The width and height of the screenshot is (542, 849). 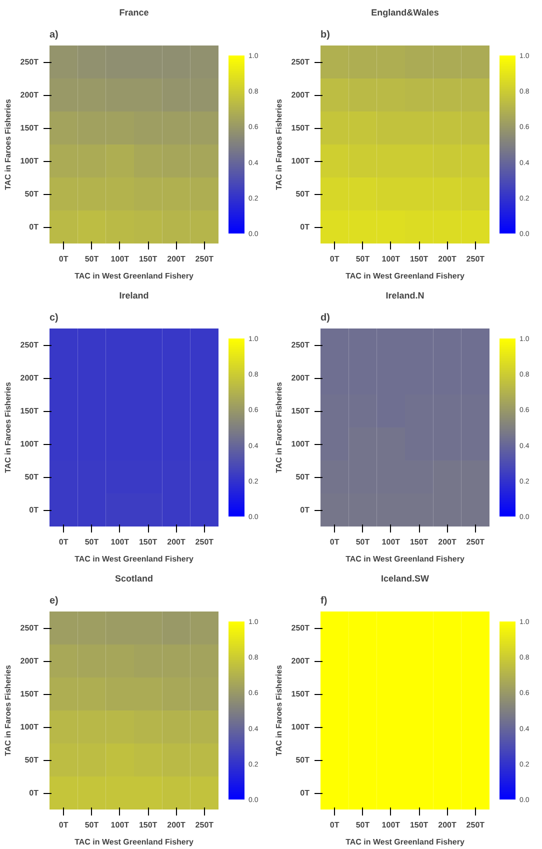 What do you see at coordinates (324, 601) in the screenshot?
I see `text: f)` at bounding box center [324, 601].